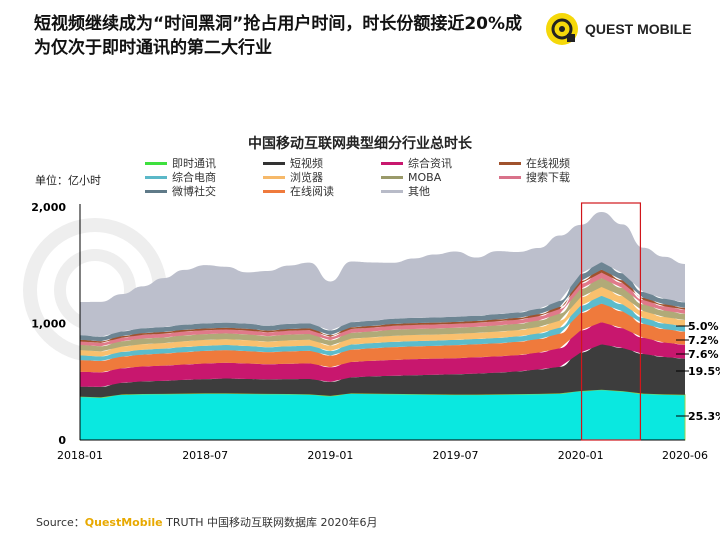  What do you see at coordinates (419, 191) in the screenshot?
I see `legend-label: 其他` at bounding box center [419, 191].